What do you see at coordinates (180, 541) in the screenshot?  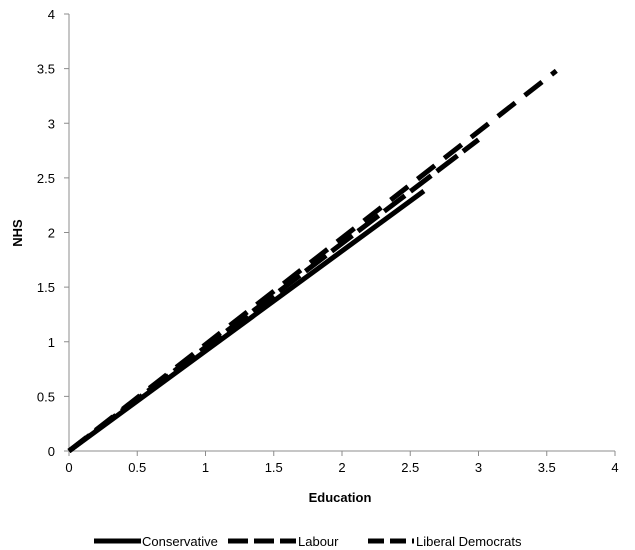 I see `legend-label: Conservative` at bounding box center [180, 541].